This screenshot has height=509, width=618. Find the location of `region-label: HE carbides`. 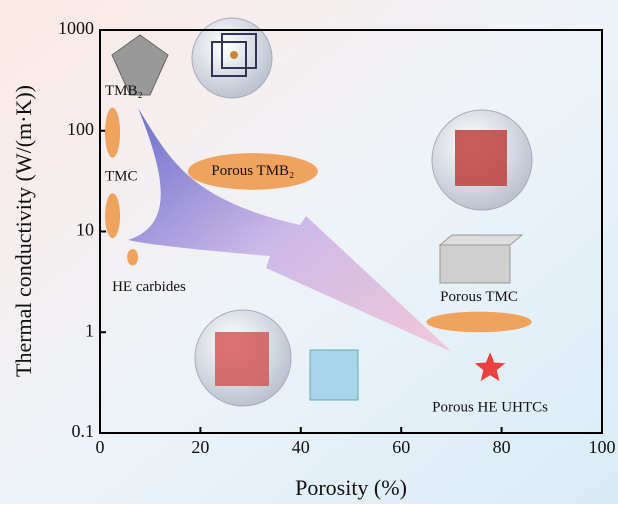

region-label: HE carbides is located at coordinates (149, 287).